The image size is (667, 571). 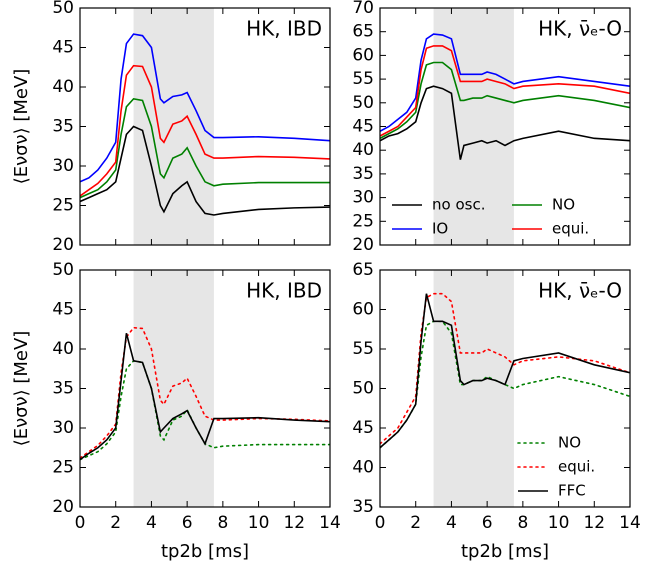 I want to click on legend-label: IO, so click(x=440, y=229).